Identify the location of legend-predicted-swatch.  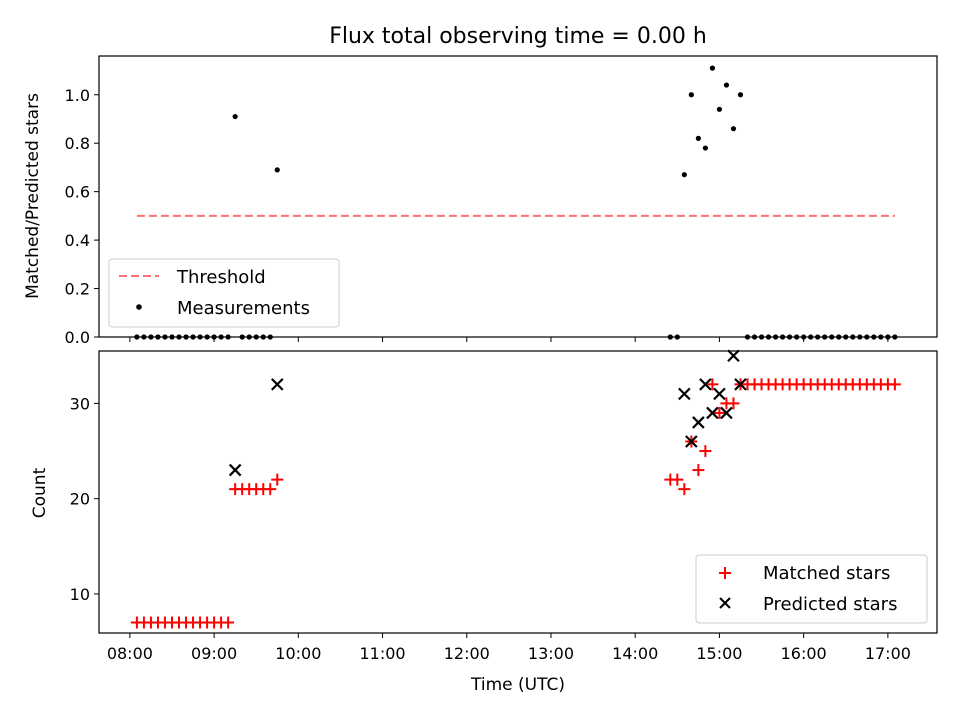
(725, 603).